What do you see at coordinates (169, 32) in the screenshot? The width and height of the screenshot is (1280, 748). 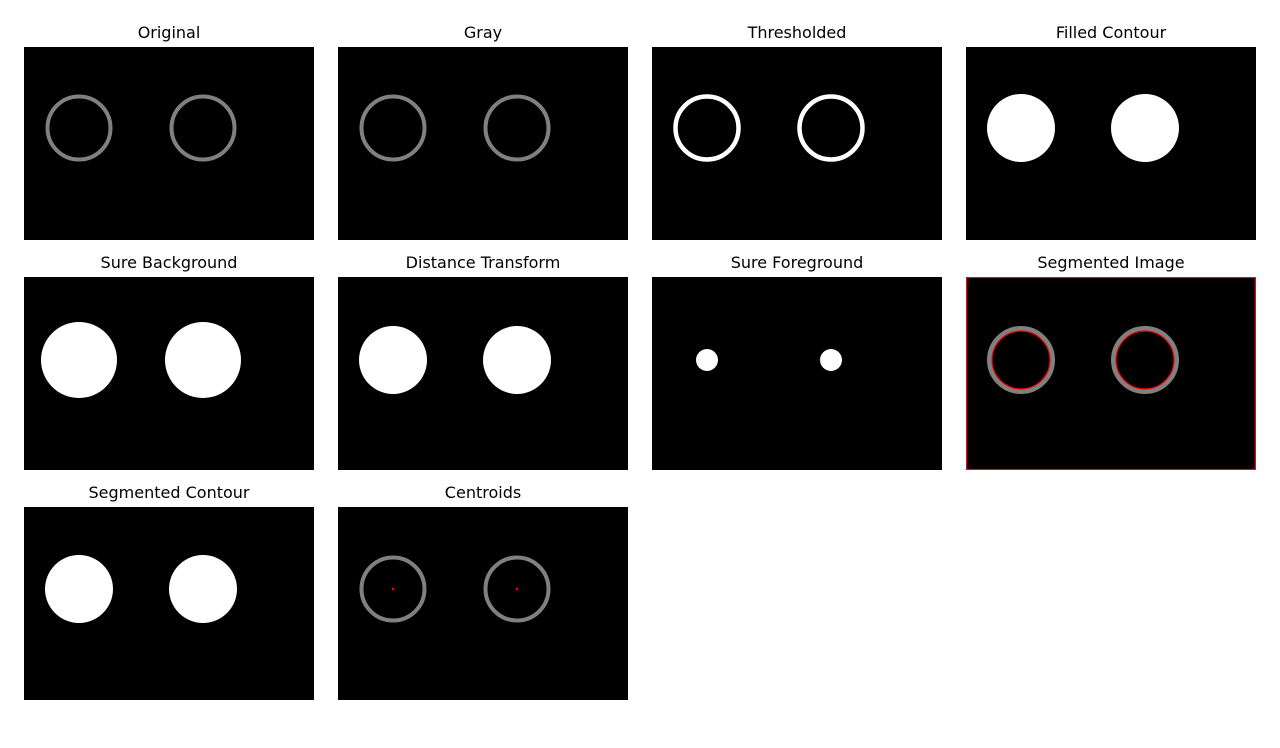 I see `panel-title: Original` at bounding box center [169, 32].